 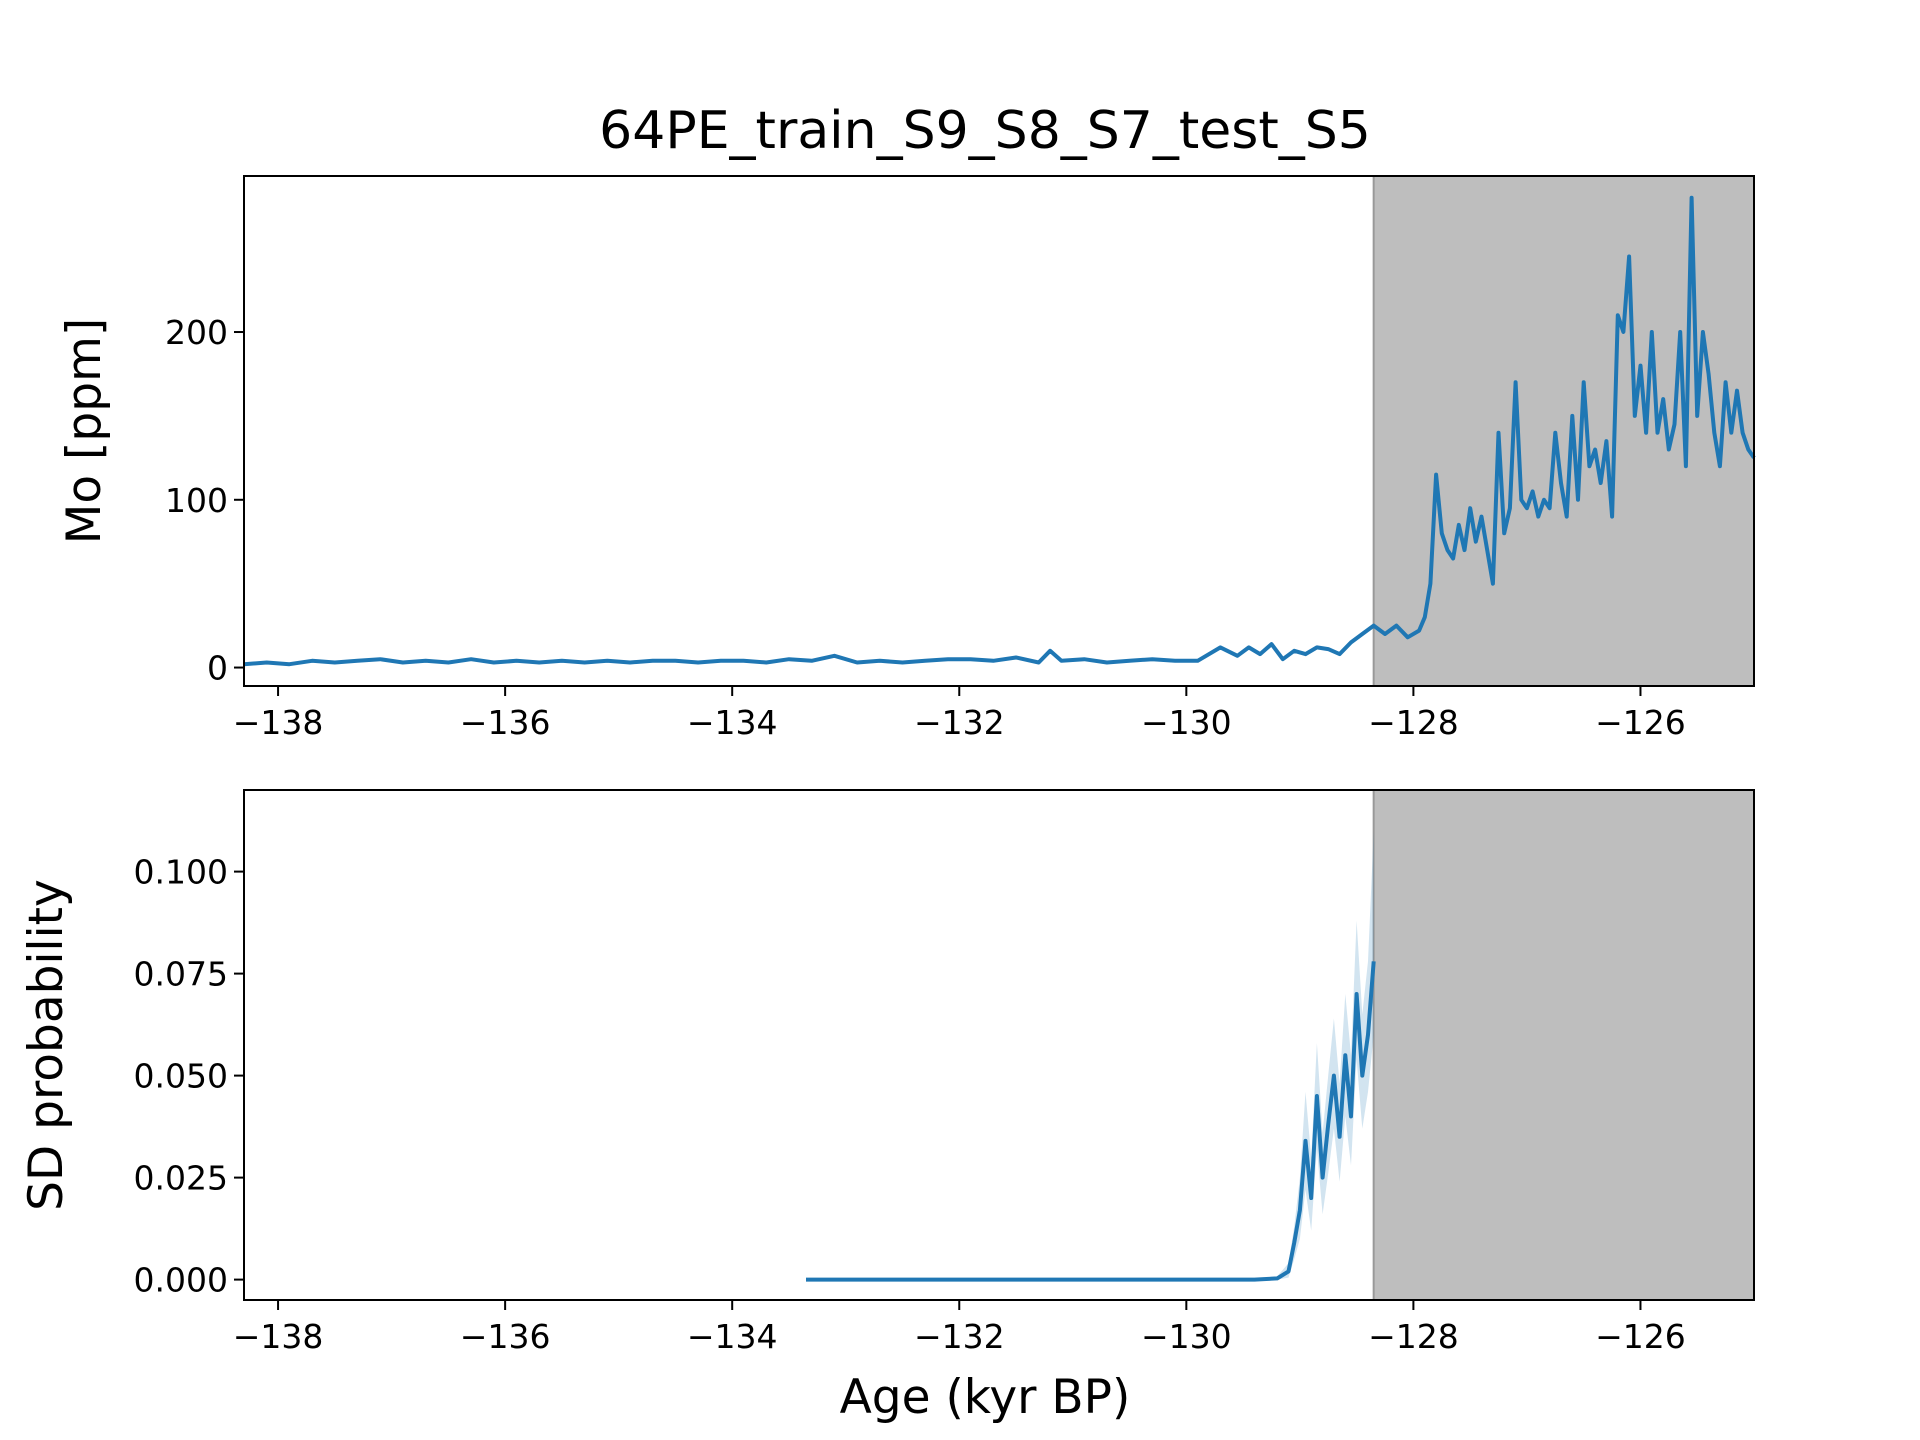 I want to click on series-line, so click(x=1091, y=1121).